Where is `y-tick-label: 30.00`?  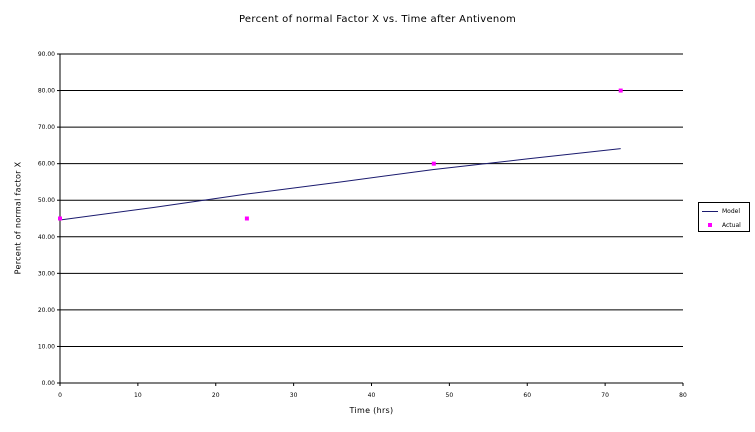 y-tick-label: 30.00 is located at coordinates (46, 273).